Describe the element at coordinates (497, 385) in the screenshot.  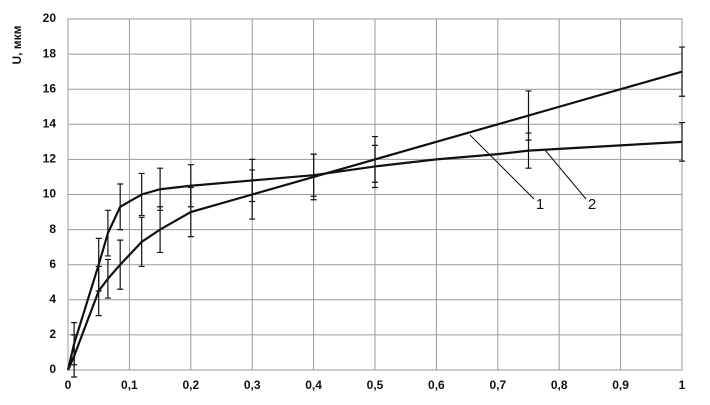
I see `x-tick-label: 0,7` at that location.